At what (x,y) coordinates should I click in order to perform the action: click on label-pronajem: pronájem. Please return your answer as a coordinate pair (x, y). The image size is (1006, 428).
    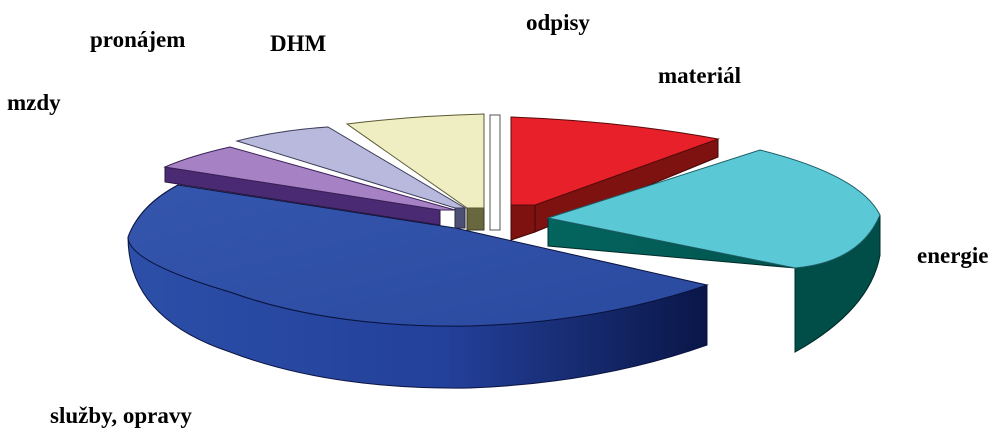
    Looking at the image, I should click on (138, 39).